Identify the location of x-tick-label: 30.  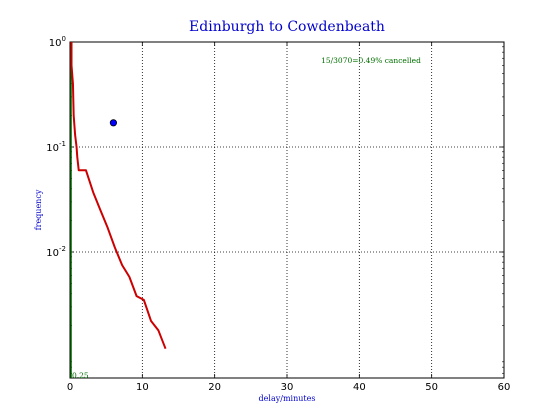
(287, 387).